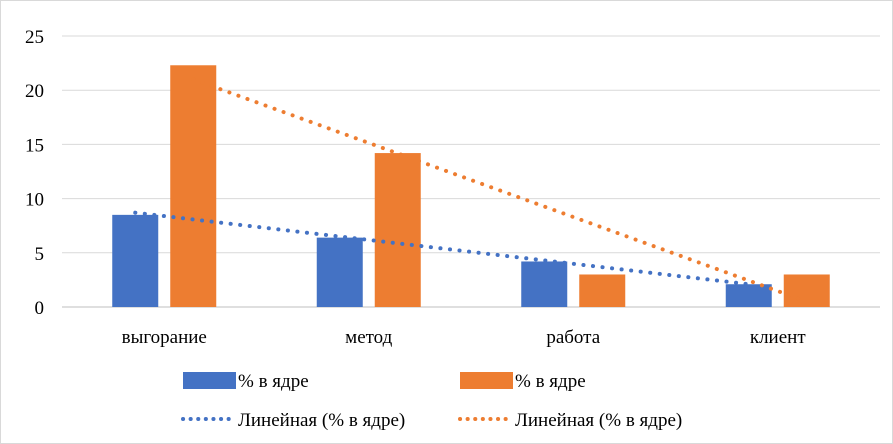  Describe the element at coordinates (397, 230) in the screenshot. I see `bar-series-2-метод` at that location.